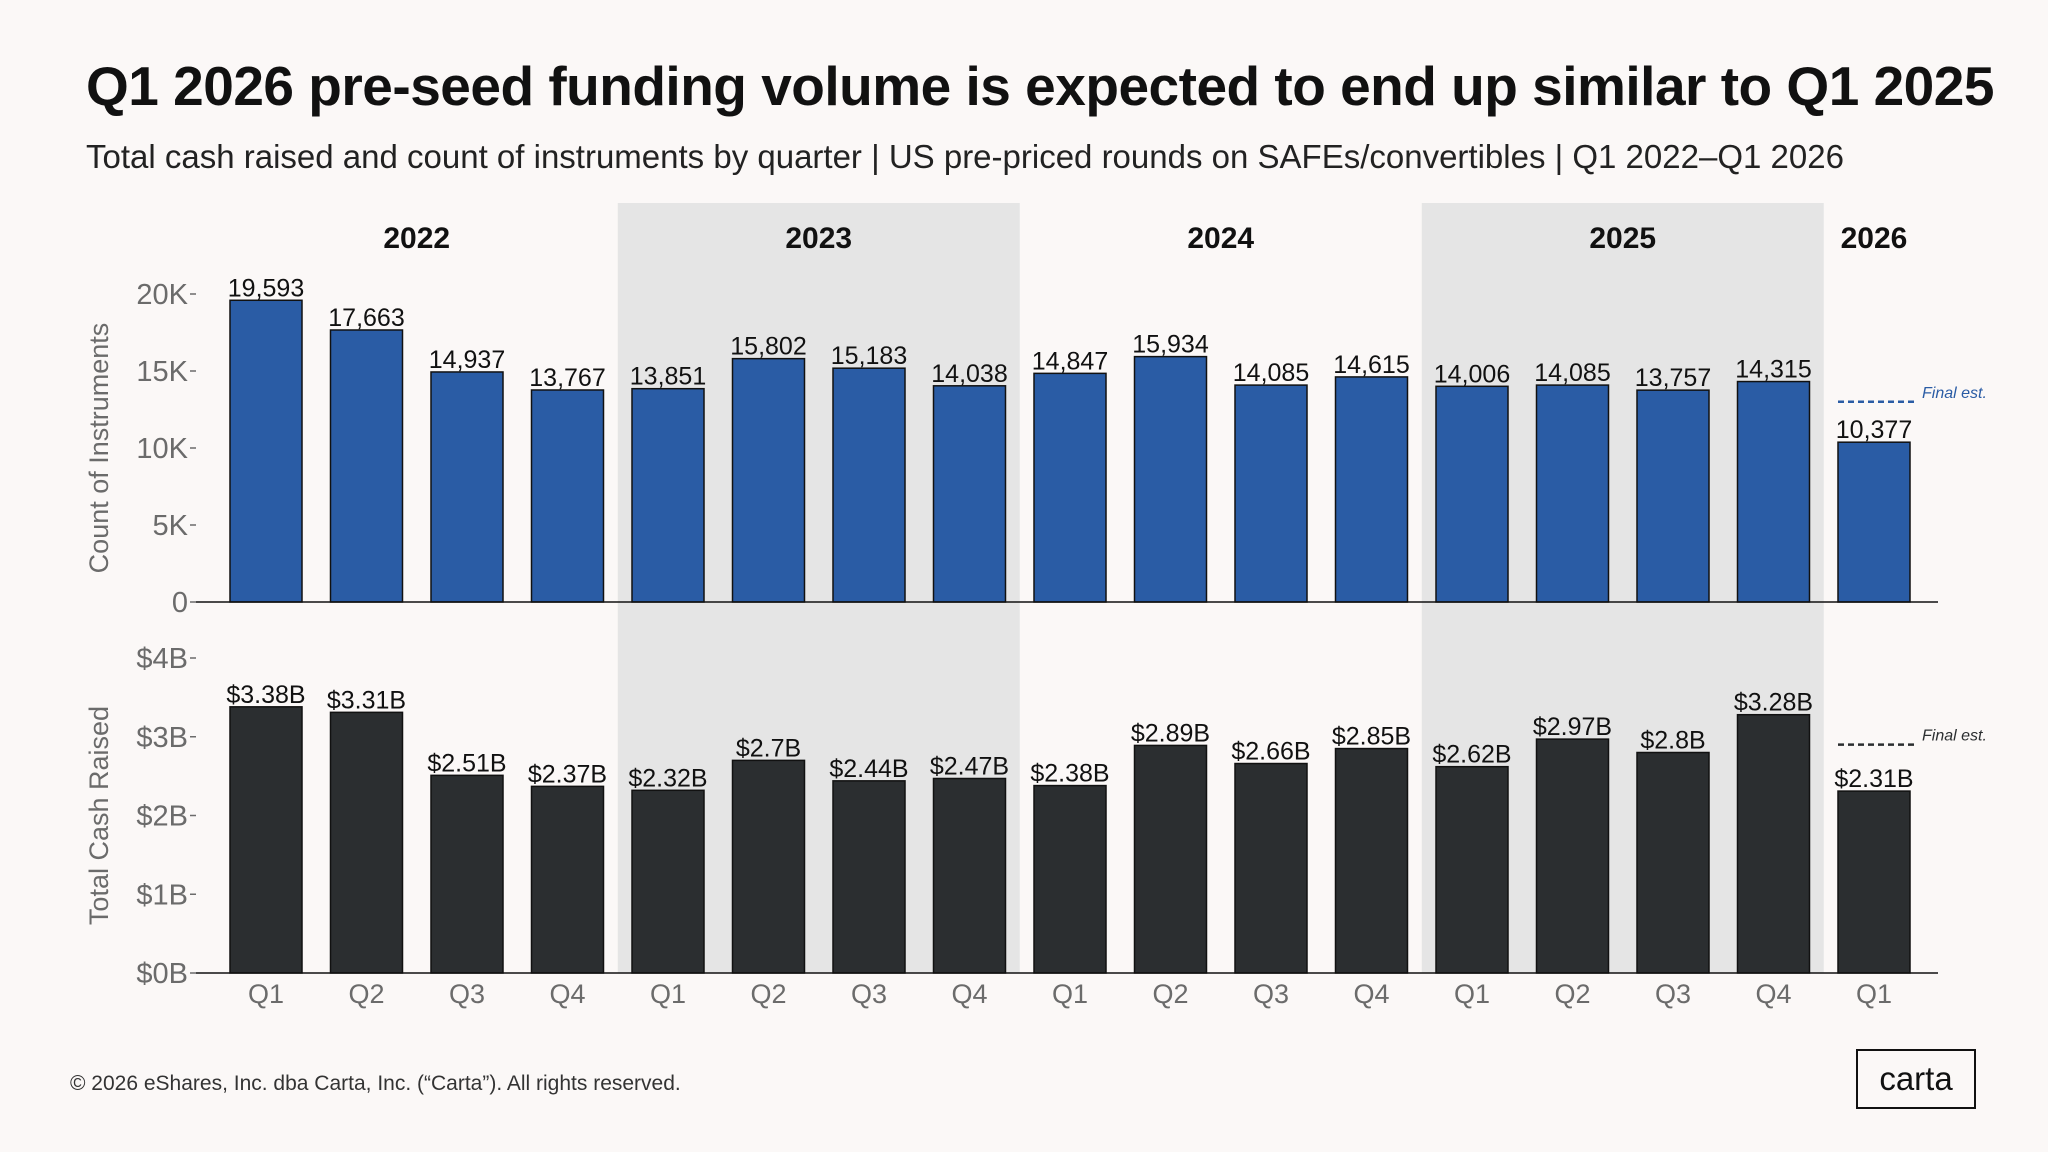 Image resolution: width=2048 pixels, height=1152 pixels. Describe the element at coordinates (162, 738) in the screenshot. I see `cash-tick-label: $3B` at that location.